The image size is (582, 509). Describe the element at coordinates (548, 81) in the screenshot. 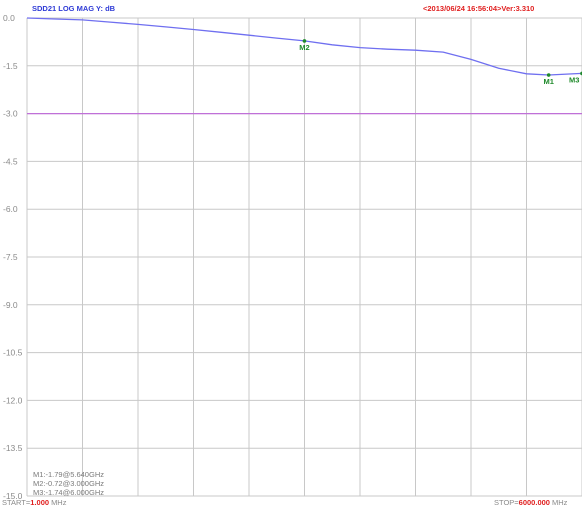

I see `marker-label-m1: M1` at that location.